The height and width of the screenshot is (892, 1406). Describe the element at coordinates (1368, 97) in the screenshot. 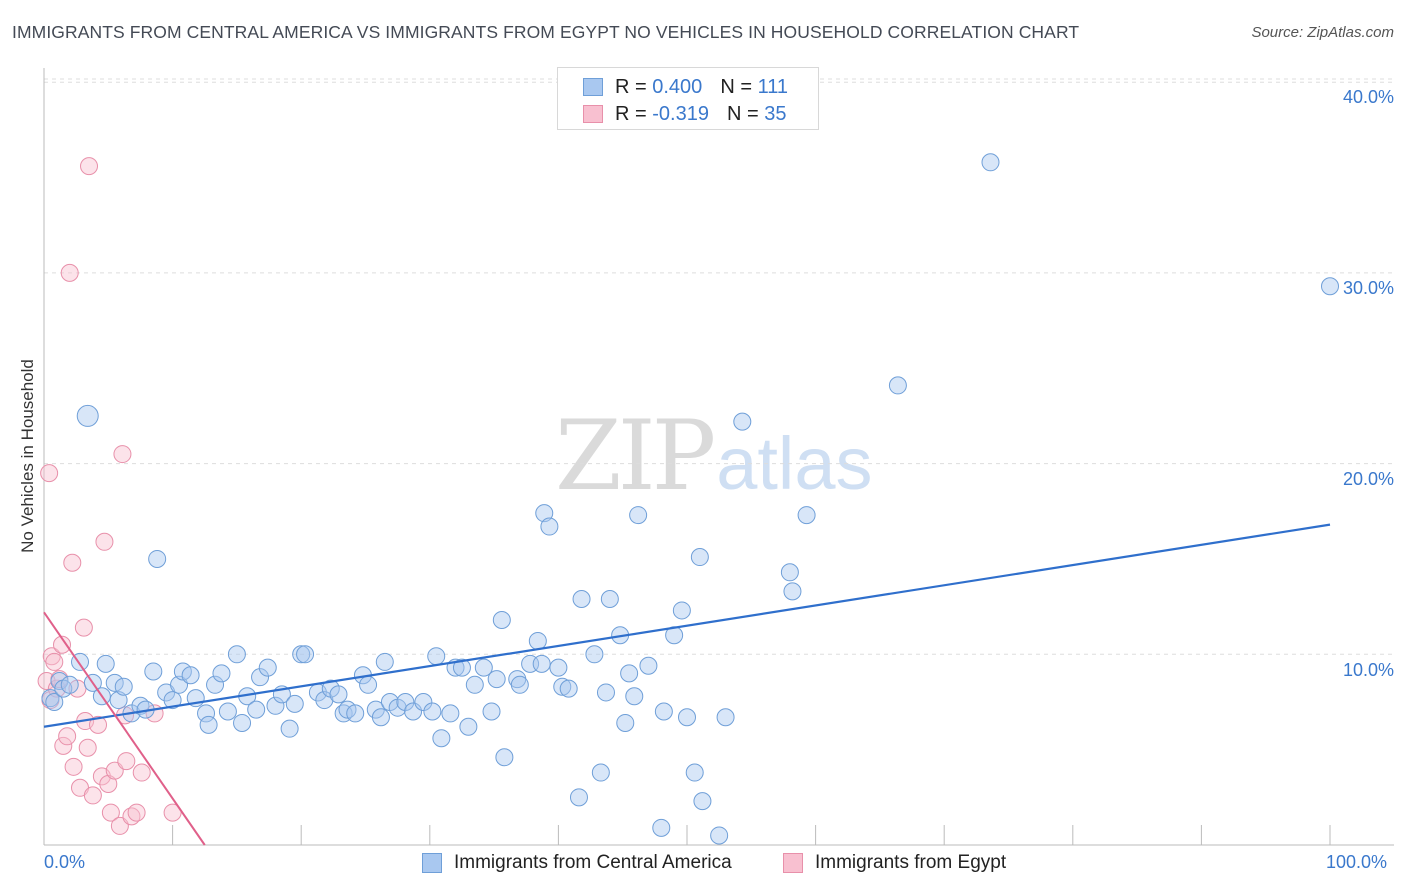

I see `y-tick-label-40: 40.0%` at that location.